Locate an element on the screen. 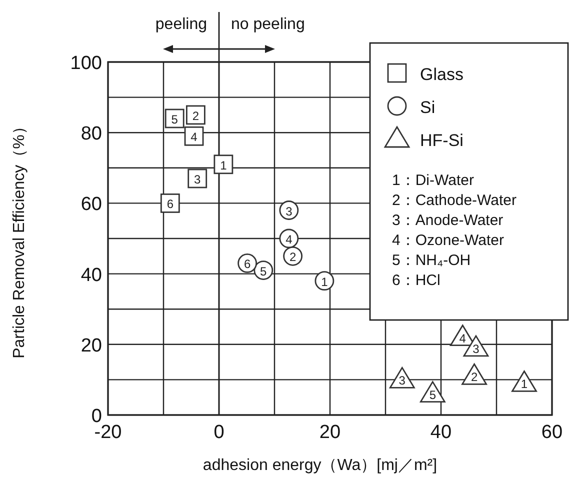 The image size is (572, 482). annotation: 3：Anode-Water is located at coordinates (448, 220).